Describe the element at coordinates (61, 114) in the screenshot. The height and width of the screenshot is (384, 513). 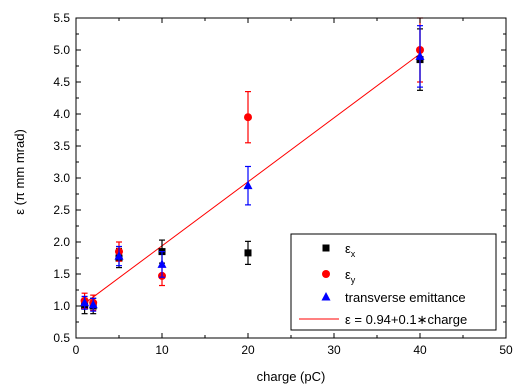
I see `y-tick-label: 4.0` at that location.